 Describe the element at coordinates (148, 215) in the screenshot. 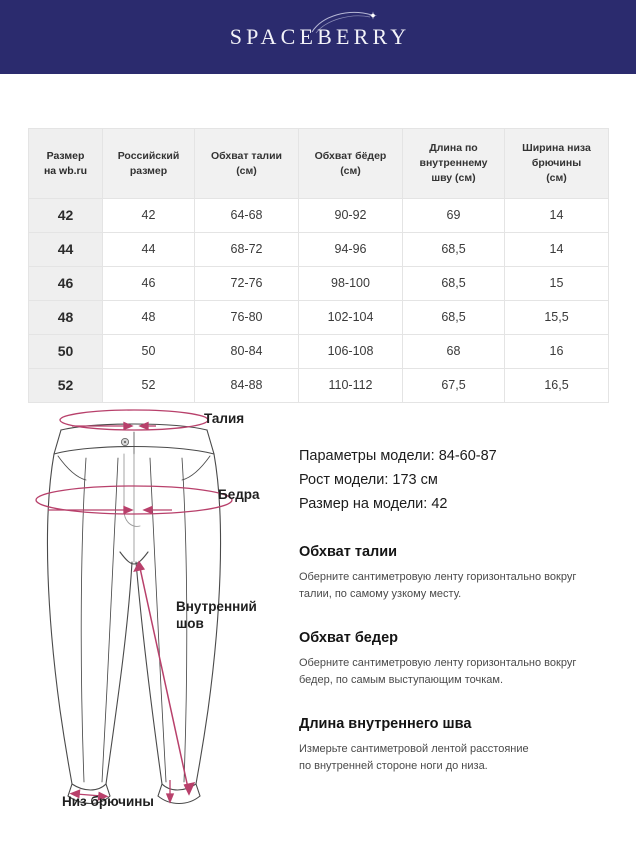

I see `cell-ru-size: 42` at that location.